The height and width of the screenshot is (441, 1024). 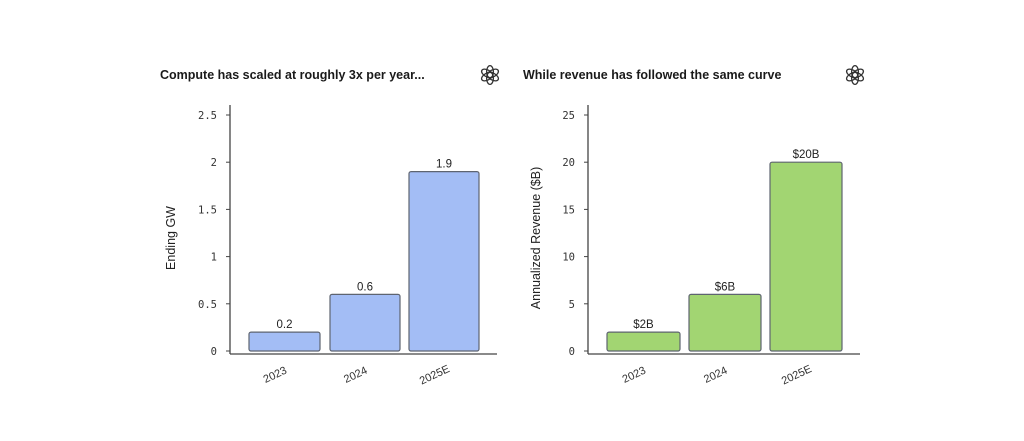 What do you see at coordinates (568, 116) in the screenshot?
I see `y-tick-label: 25` at bounding box center [568, 116].